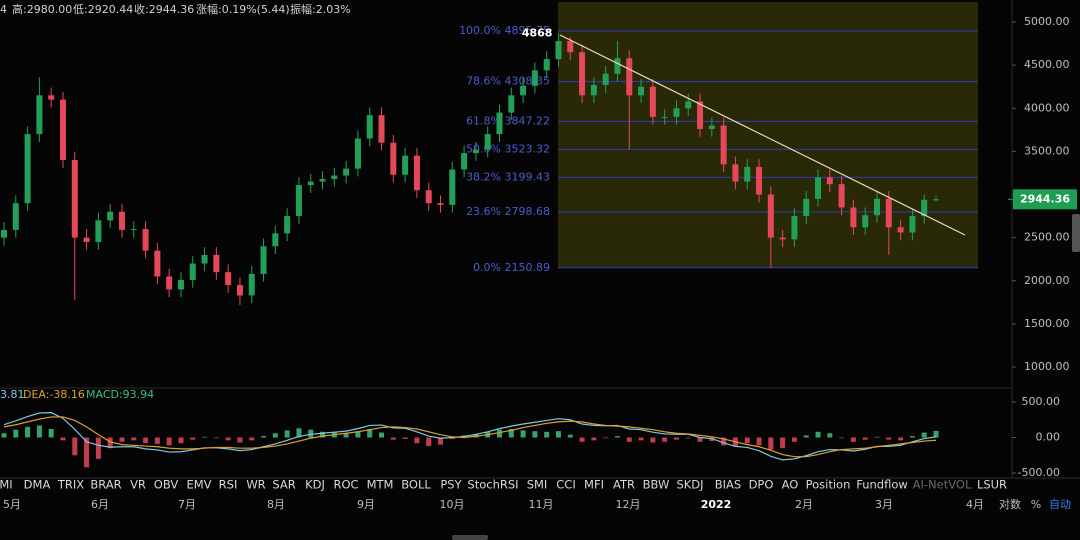 Image resolution: width=1080 pixels, height=540 pixels. I want to click on indicator-tab: KDJ, so click(315, 485).